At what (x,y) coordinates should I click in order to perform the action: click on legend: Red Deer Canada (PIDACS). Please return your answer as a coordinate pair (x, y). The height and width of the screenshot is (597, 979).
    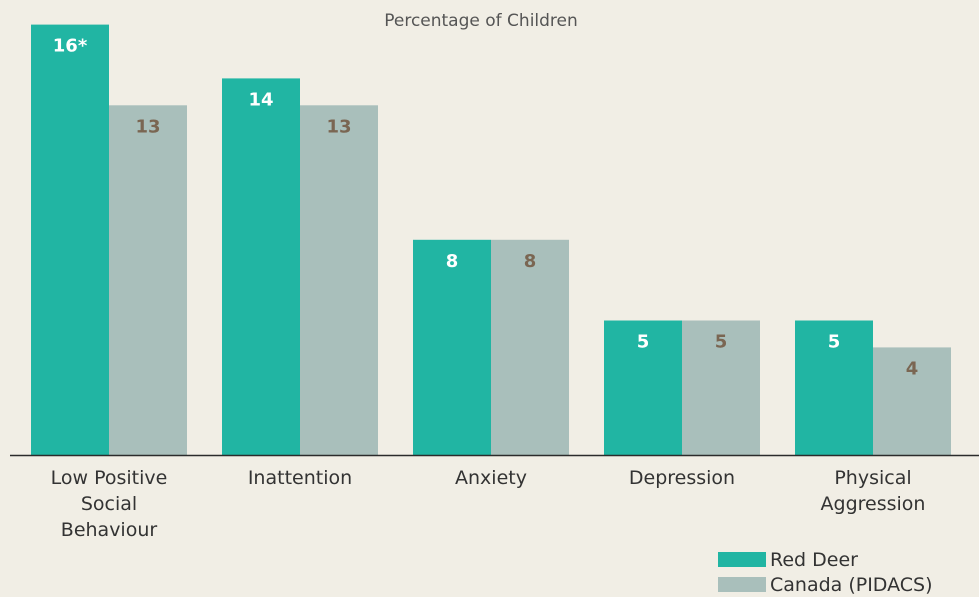
    Looking at the image, I should click on (825, 572).